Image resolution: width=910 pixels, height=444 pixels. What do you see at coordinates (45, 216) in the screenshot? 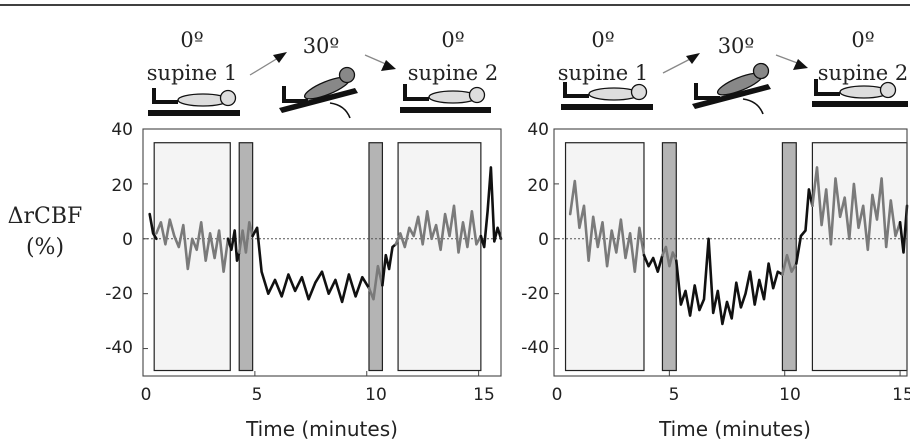
I see `y-axis-label-line1: ΔrCBF` at bounding box center [45, 216].